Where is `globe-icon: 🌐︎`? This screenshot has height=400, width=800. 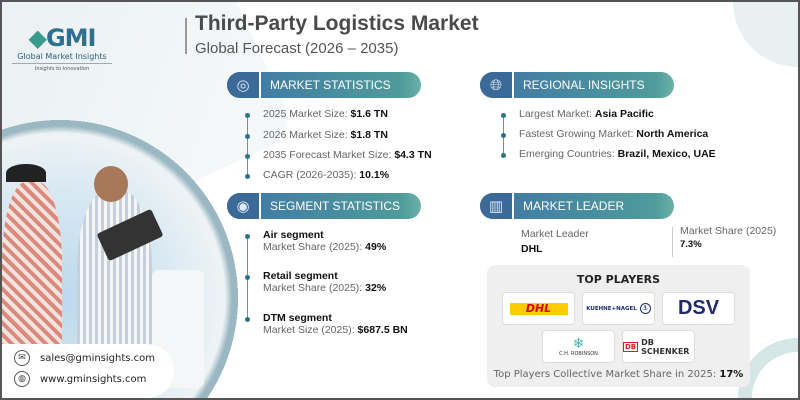 globe-icon: 🌐︎ is located at coordinates (497, 85).